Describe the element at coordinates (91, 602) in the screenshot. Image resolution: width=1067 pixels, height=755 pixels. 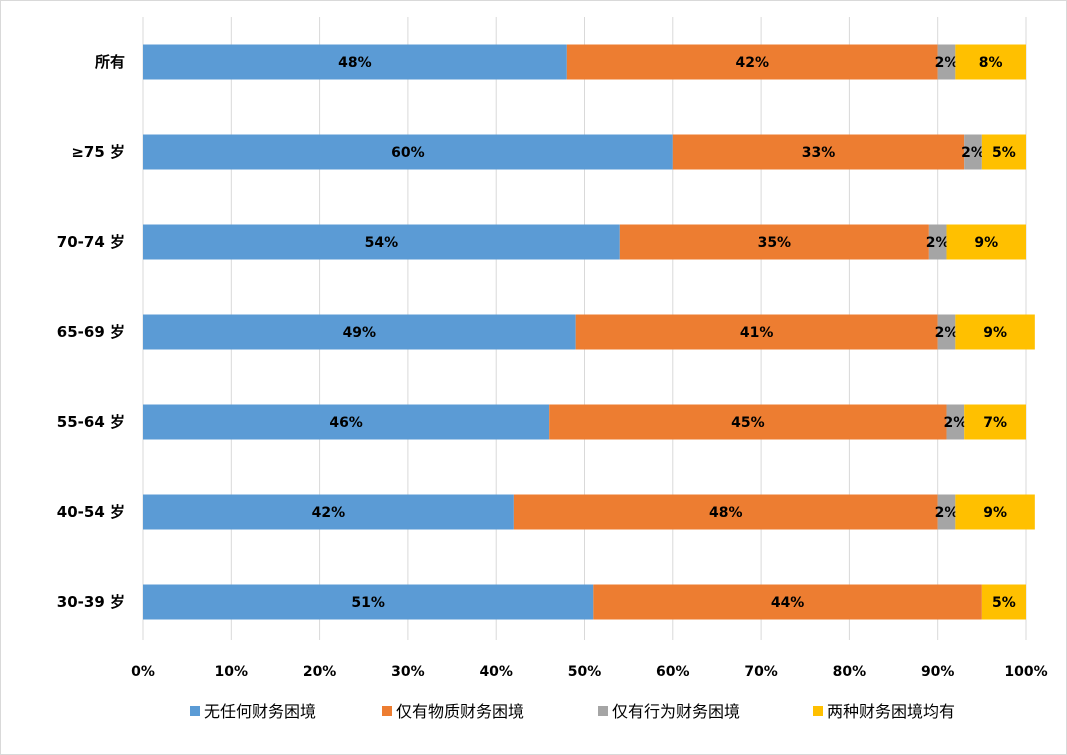
I see `category-label: 30-39 岁` at that location.